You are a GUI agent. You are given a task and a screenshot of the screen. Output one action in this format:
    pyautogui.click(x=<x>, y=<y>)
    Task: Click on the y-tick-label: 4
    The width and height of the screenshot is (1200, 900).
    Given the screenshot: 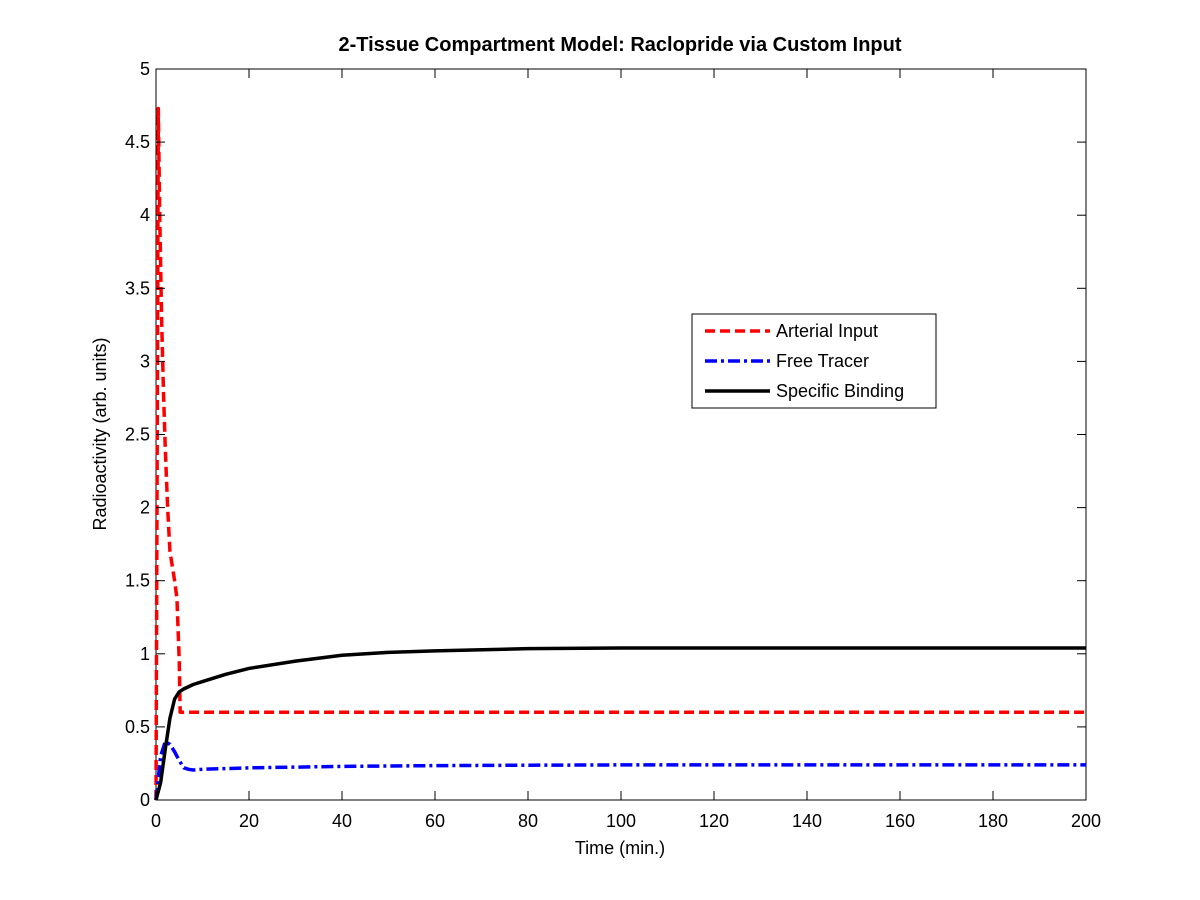 What is the action you would take?
    pyautogui.click(x=145, y=215)
    